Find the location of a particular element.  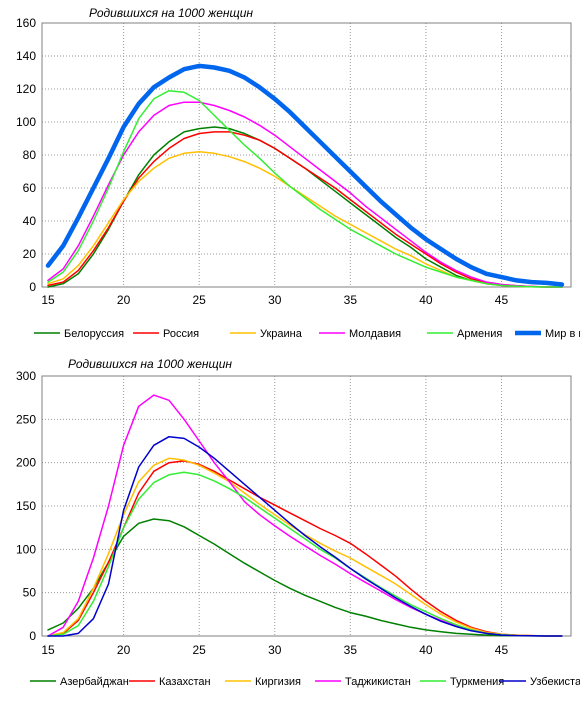

legend-label: Азербайджан is located at coordinates (94, 682).